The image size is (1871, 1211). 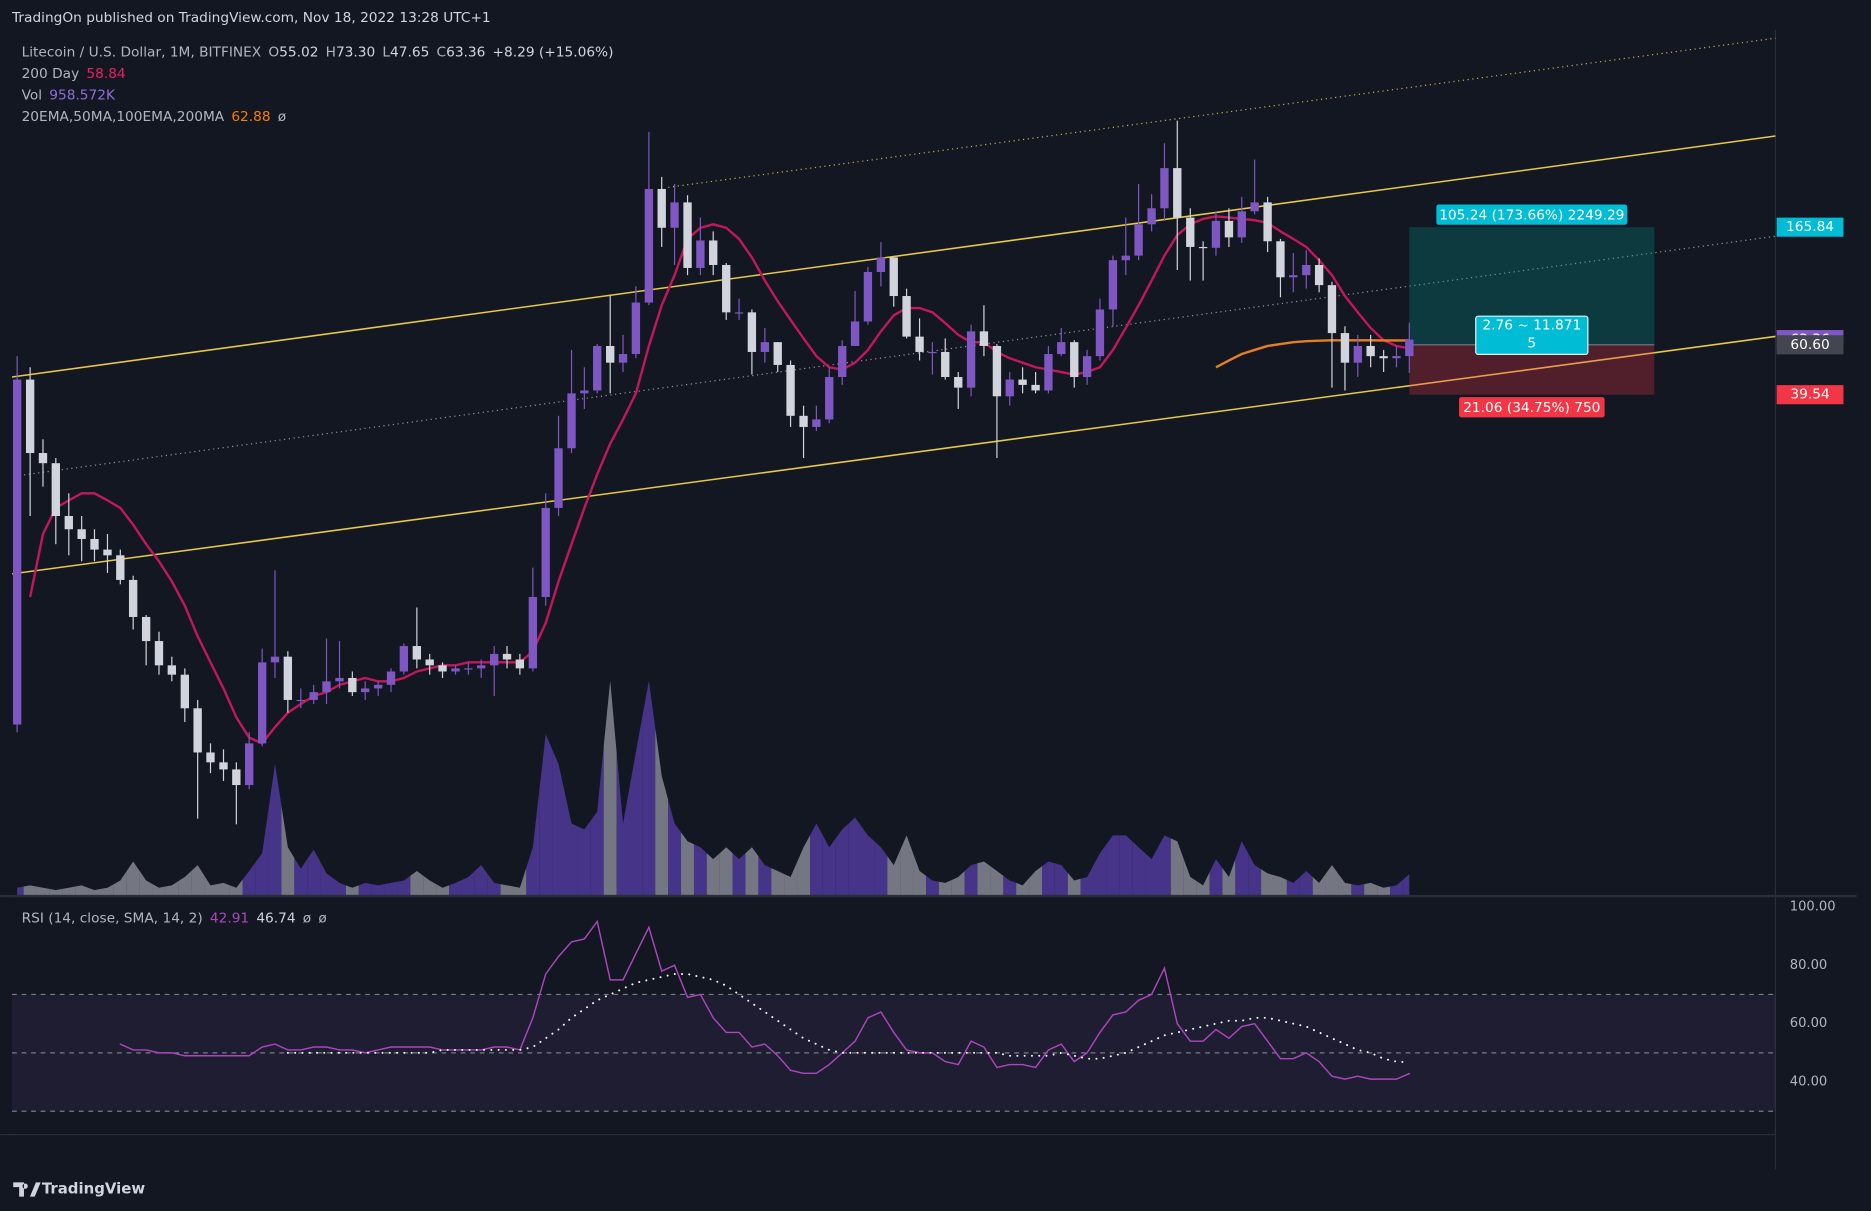 What do you see at coordinates (32, 95) in the screenshot?
I see `indicator-name: Vol` at bounding box center [32, 95].